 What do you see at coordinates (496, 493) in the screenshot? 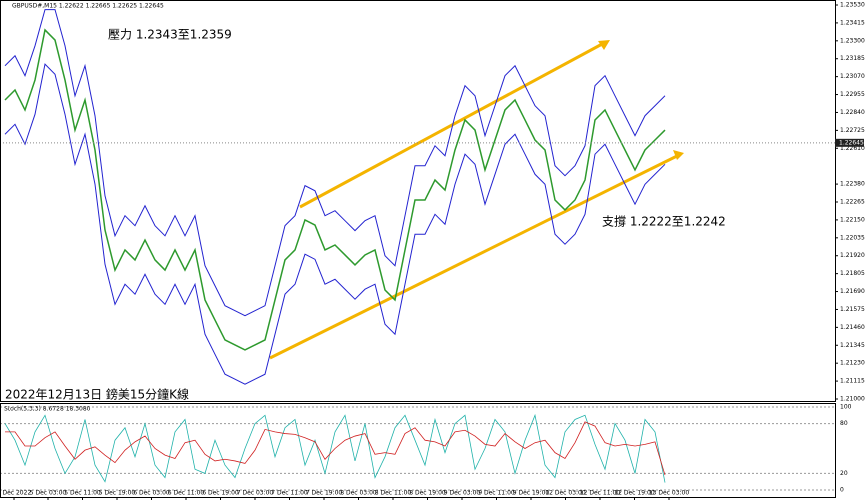
I see `x-tick-label: 9 Dec 11:00` at bounding box center [496, 493].